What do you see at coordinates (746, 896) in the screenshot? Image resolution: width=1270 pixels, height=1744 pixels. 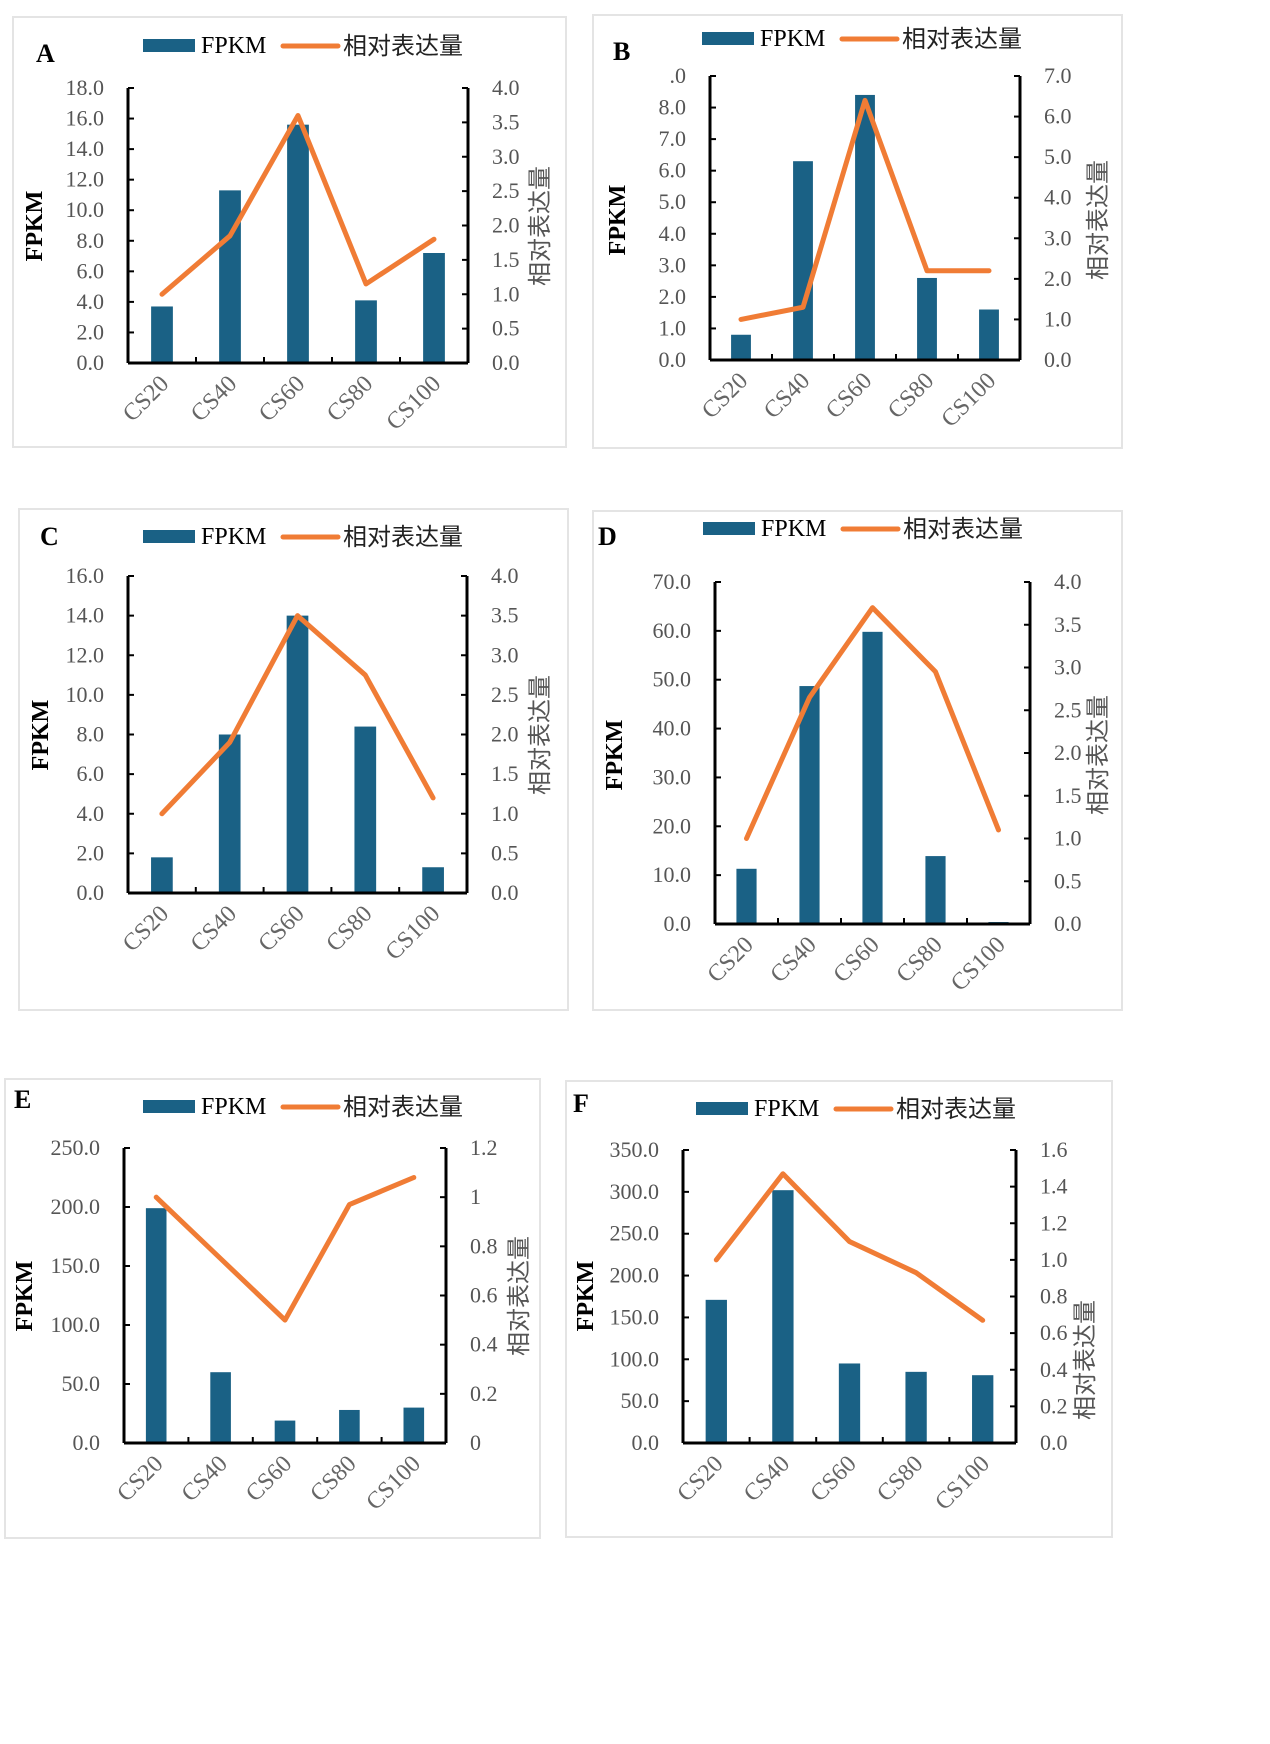 I see `bar-d-cs20` at bounding box center [746, 896].